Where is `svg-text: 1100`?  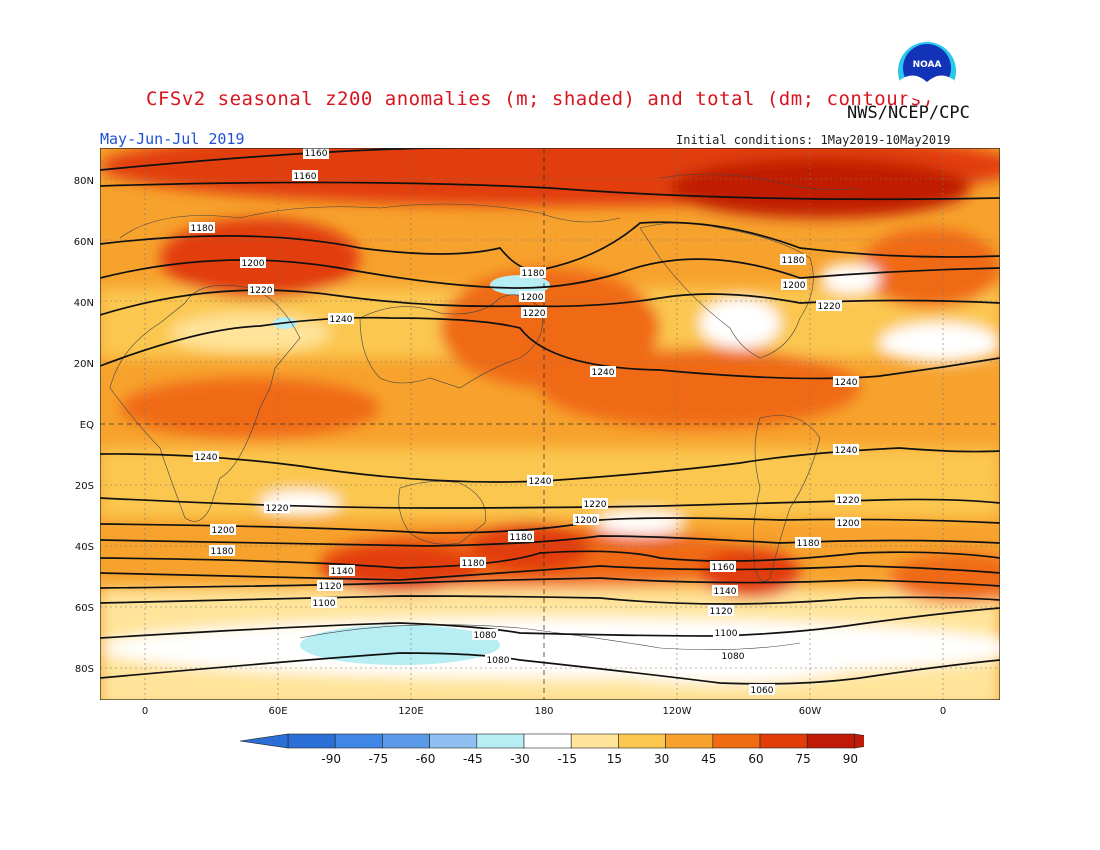
svg-text: 1100 is located at coordinates (324, 604).